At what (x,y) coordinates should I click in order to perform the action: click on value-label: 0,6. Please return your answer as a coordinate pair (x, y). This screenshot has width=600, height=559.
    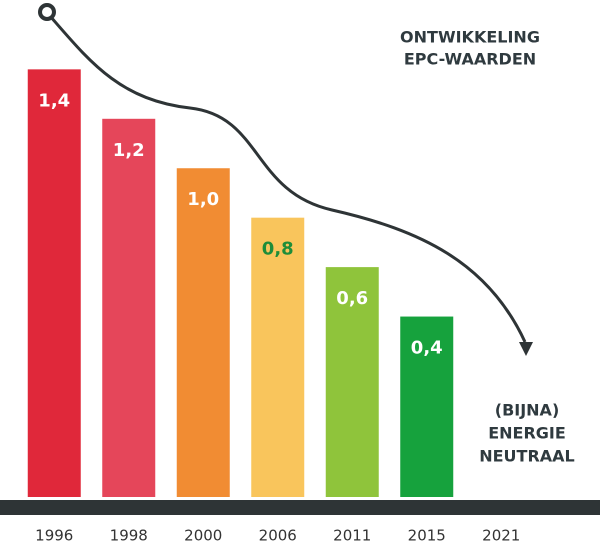
    Looking at the image, I should click on (352, 298).